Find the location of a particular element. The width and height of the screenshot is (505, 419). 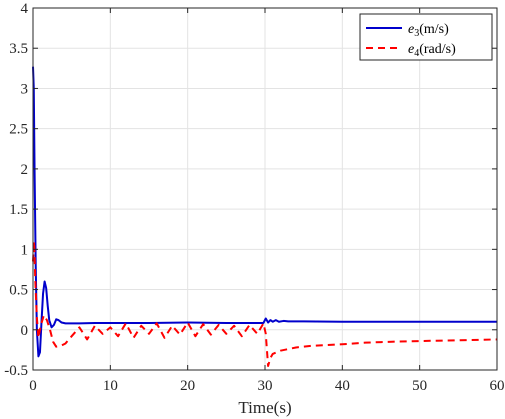

x-tick-label: 30 is located at coordinates (265, 386).